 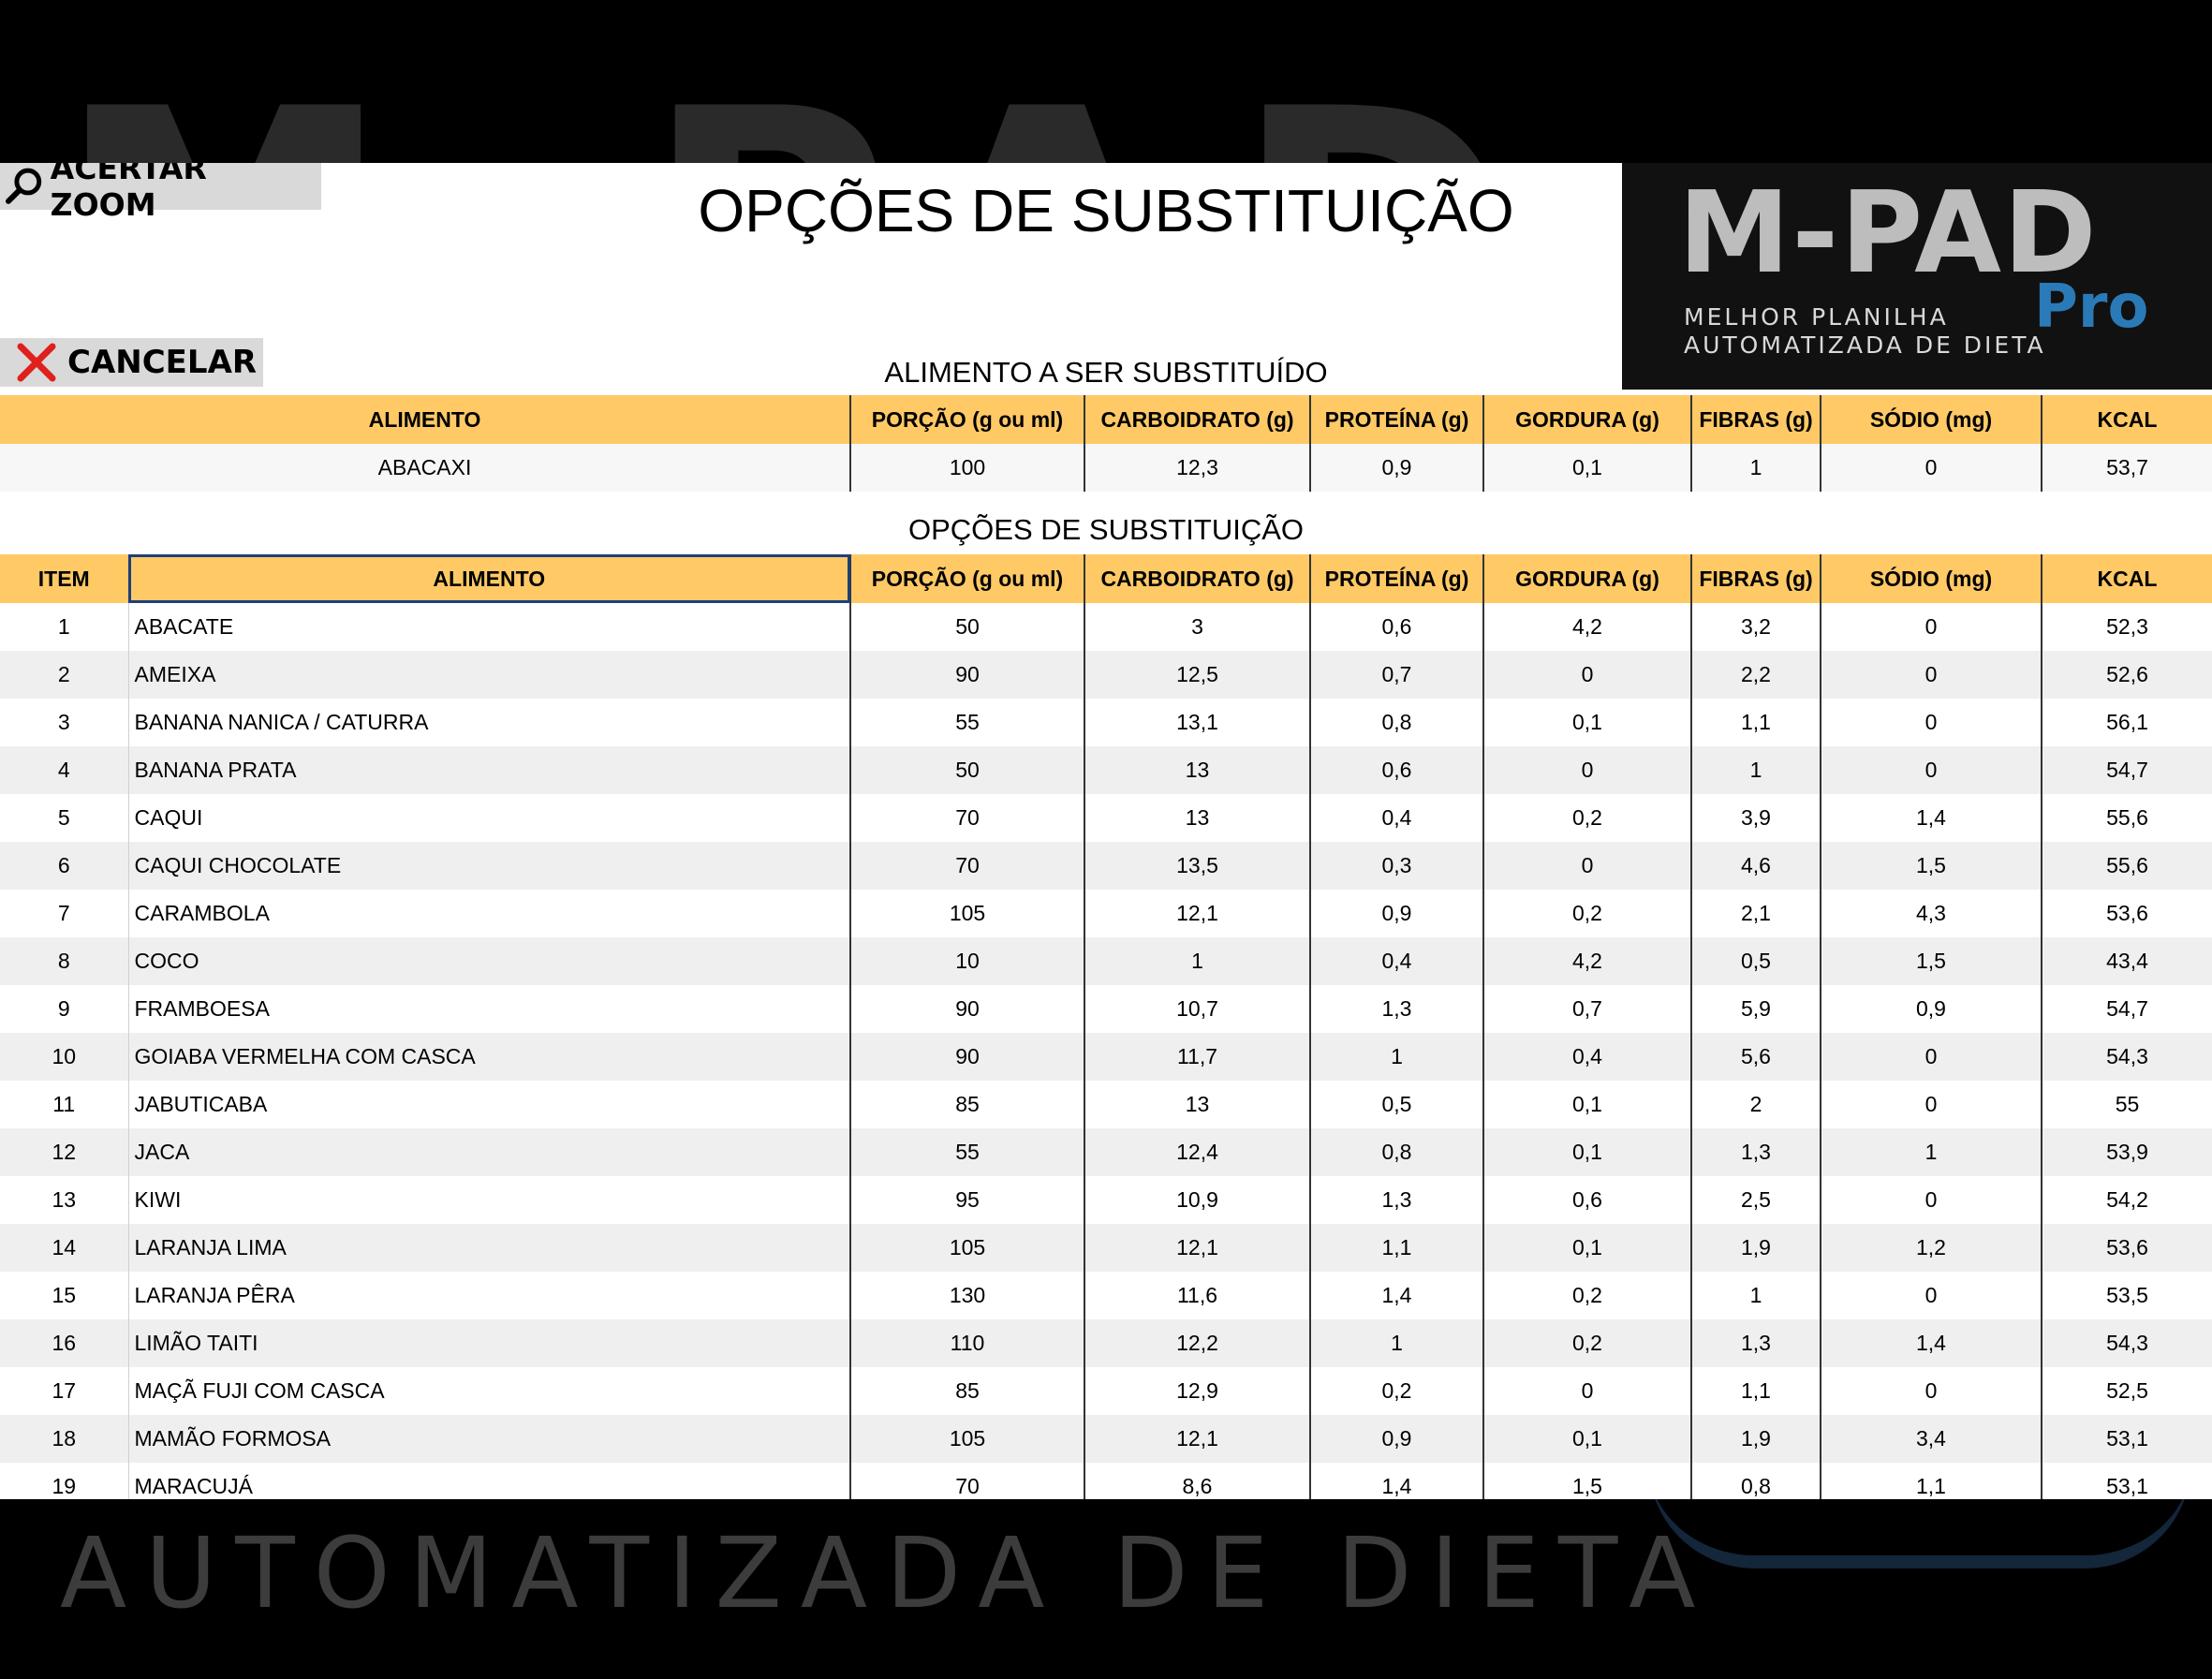 I want to click on table-cell: 3,9, so click(x=1756, y=818).